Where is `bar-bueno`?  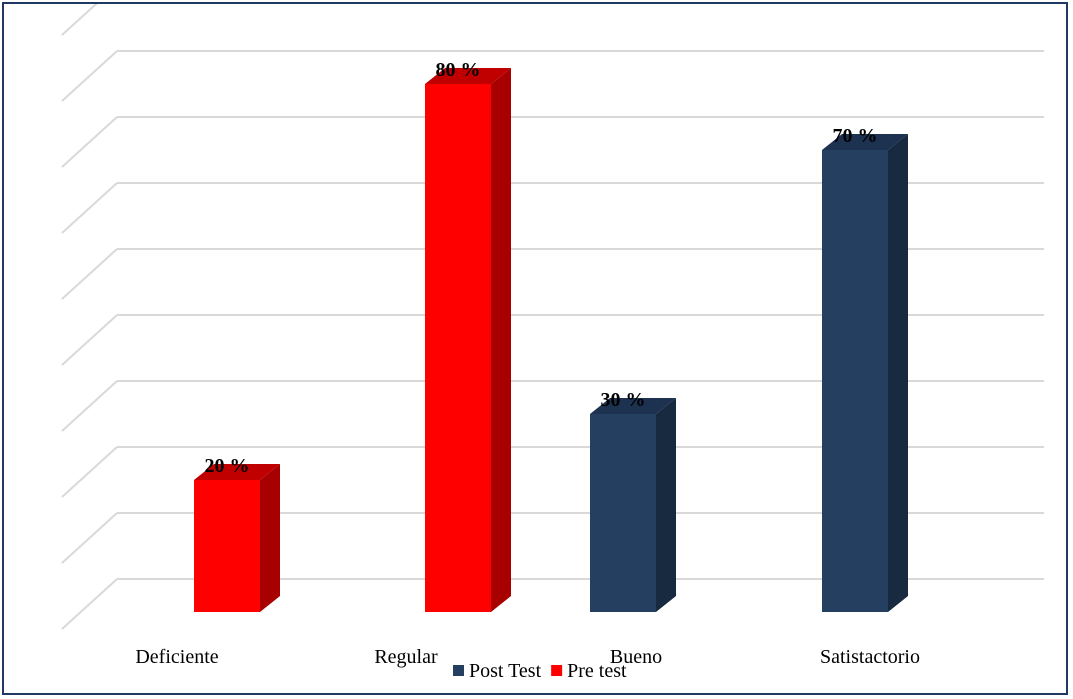 bar-bueno is located at coordinates (633, 505).